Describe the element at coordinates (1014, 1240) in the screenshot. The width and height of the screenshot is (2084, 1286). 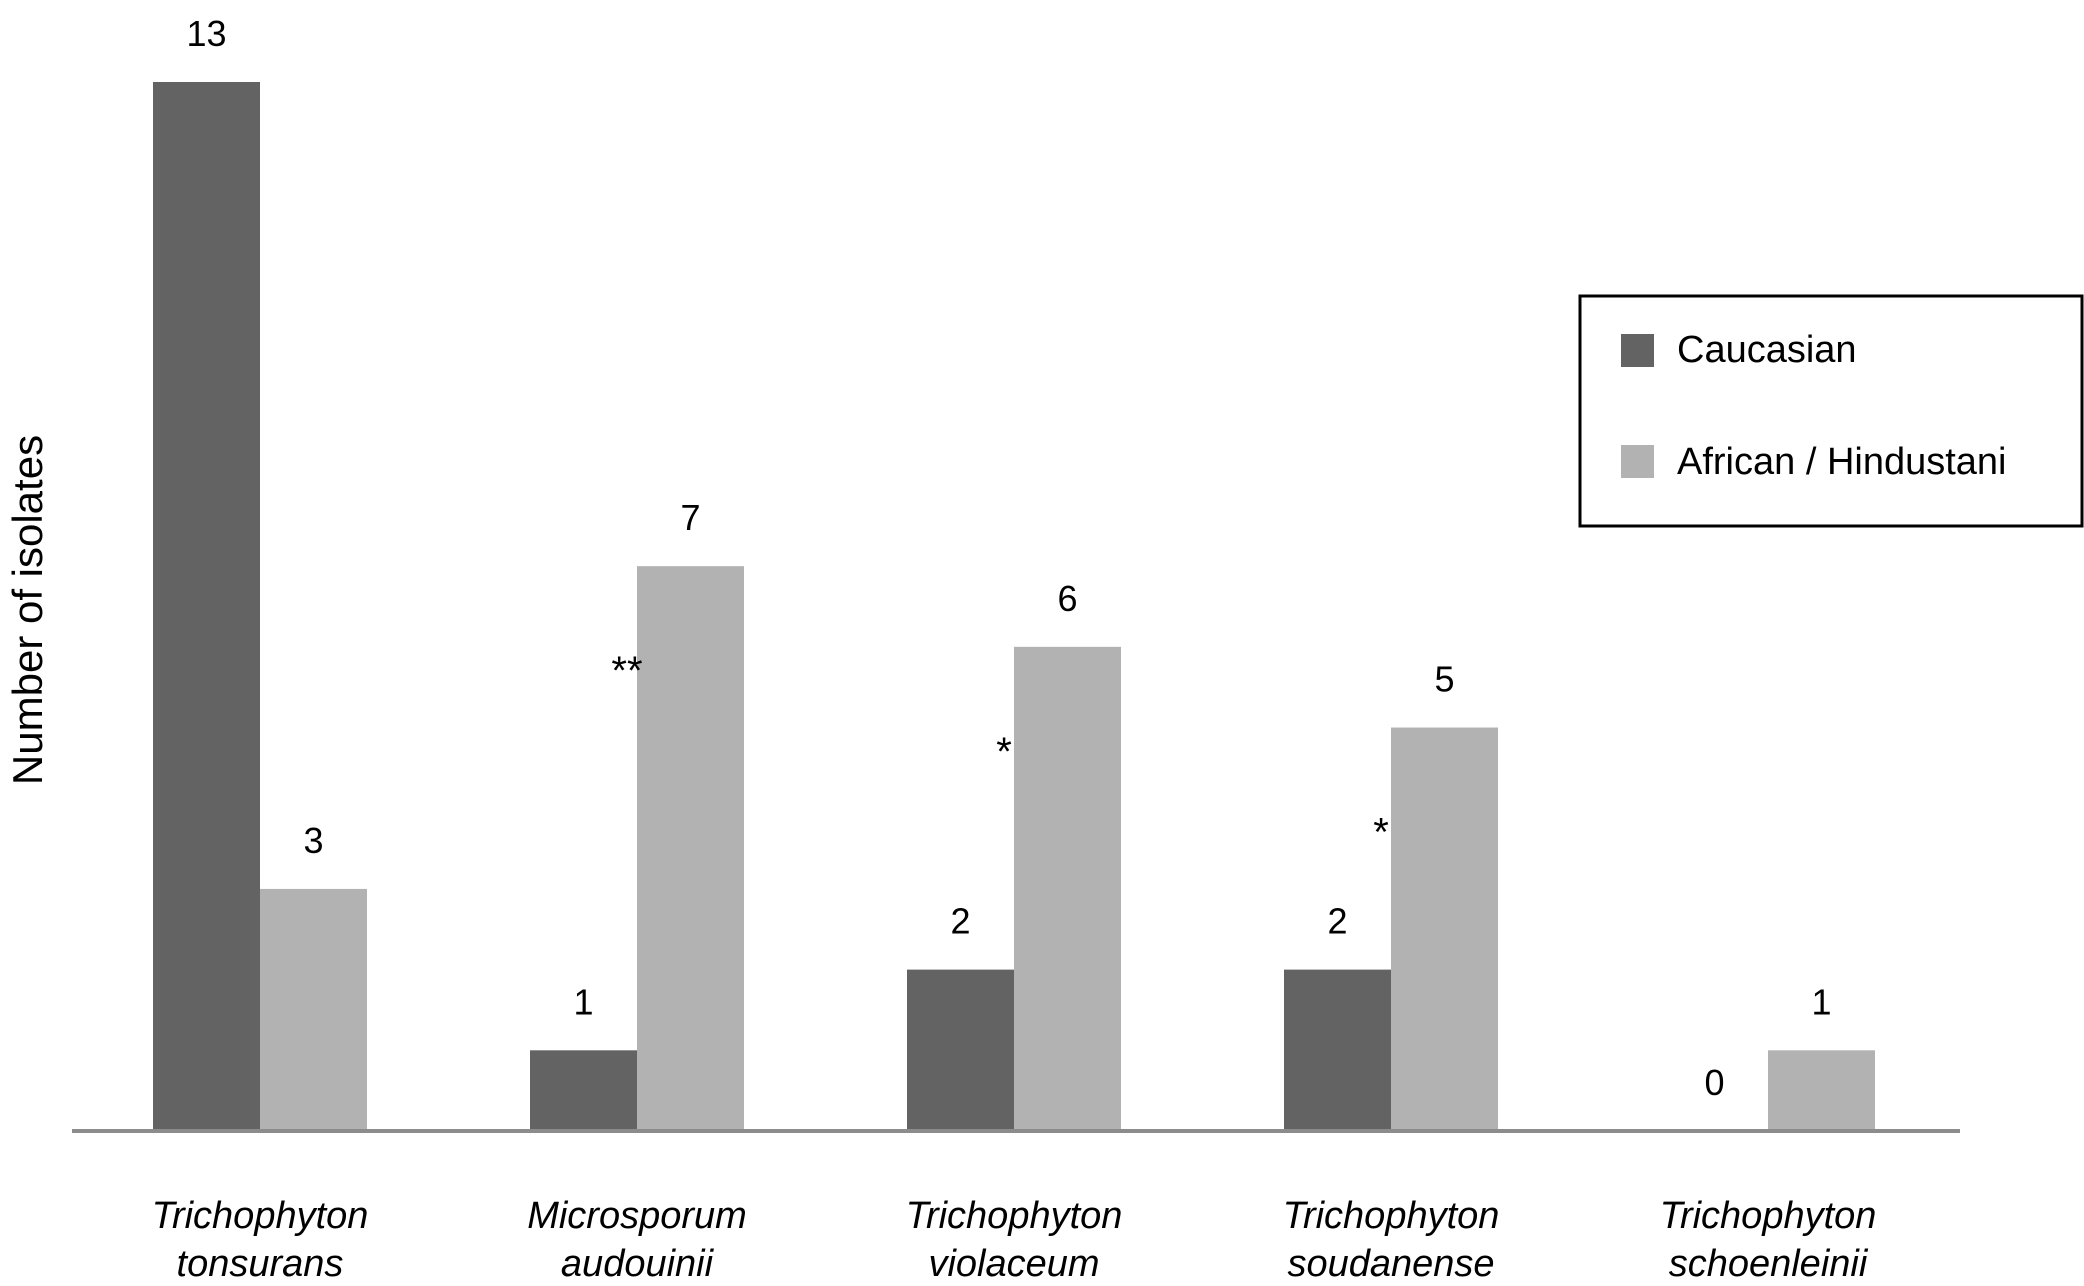
I see `category-label-trichophyton-violaceum: Trichophyton violaceum` at that location.